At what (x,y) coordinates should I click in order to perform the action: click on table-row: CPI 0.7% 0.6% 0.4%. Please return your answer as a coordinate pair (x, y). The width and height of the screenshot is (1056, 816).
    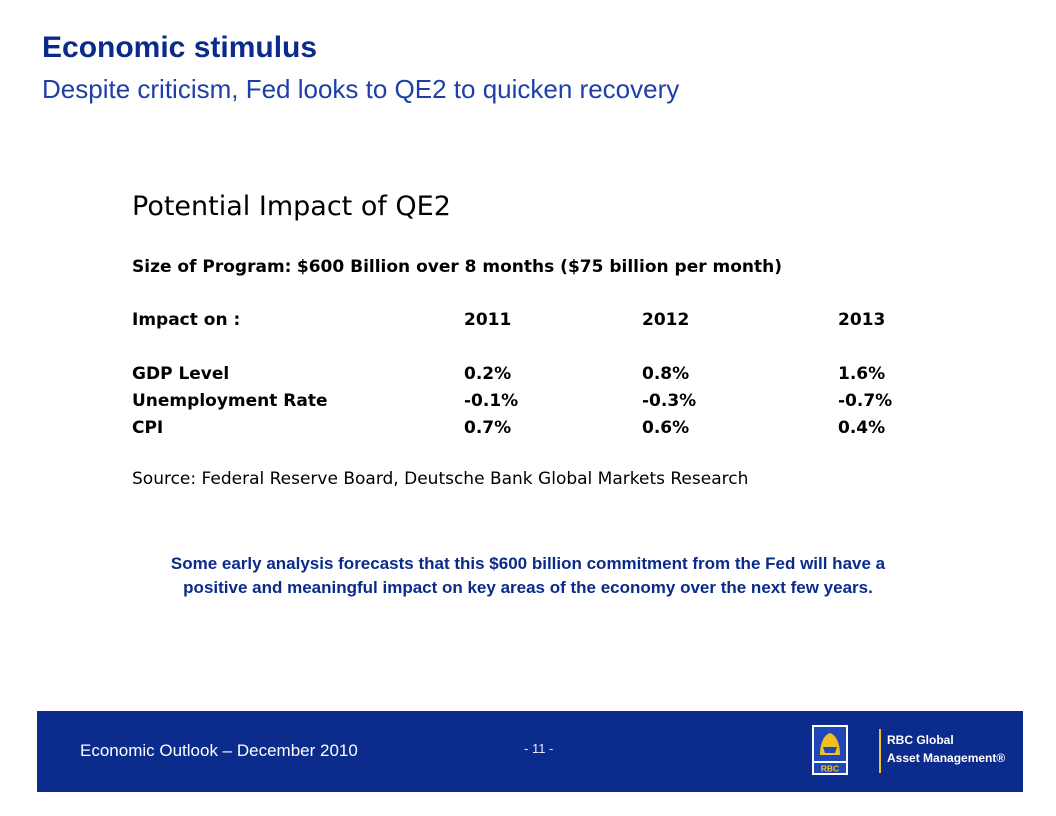
    Looking at the image, I should click on (517, 428).